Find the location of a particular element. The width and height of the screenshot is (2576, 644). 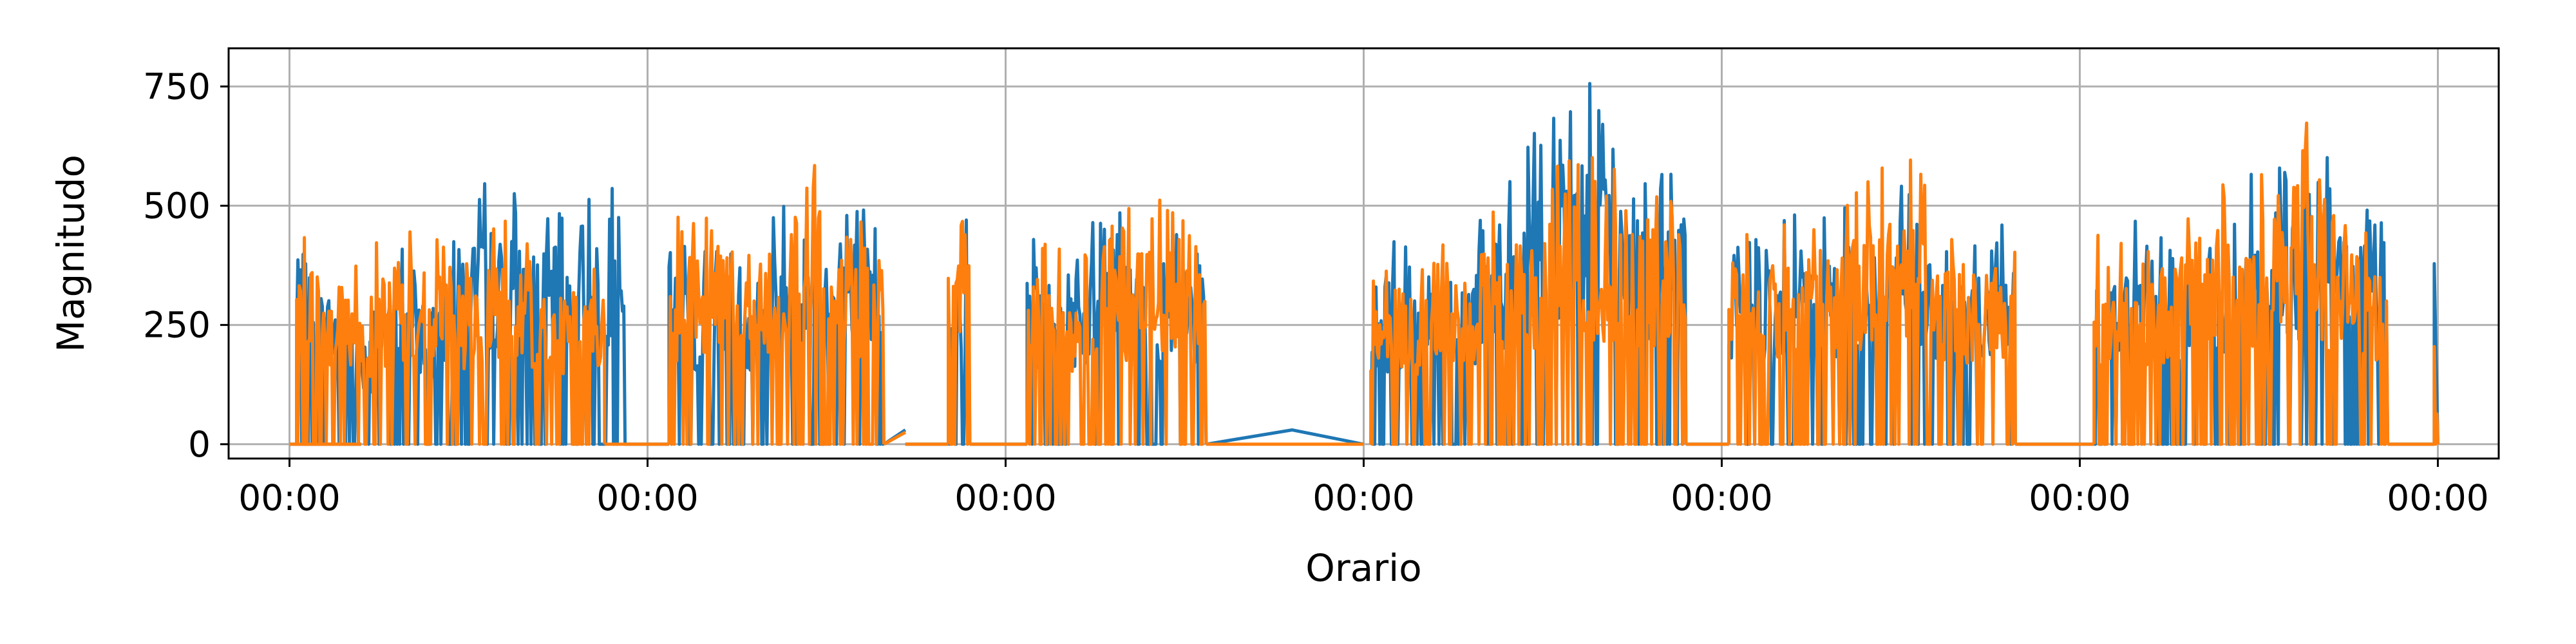

y-tick-label: 750 is located at coordinates (177, 87).